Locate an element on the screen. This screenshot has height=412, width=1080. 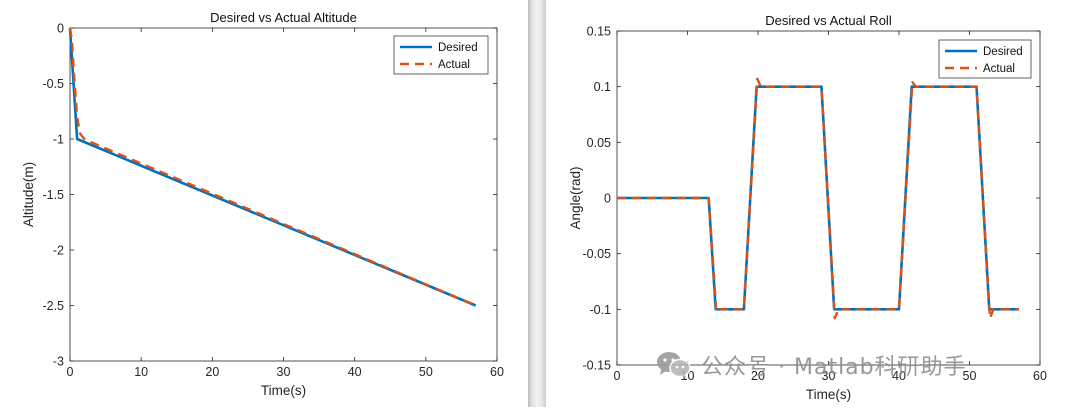
y-tick-label: -2.5 is located at coordinates (53, 306).